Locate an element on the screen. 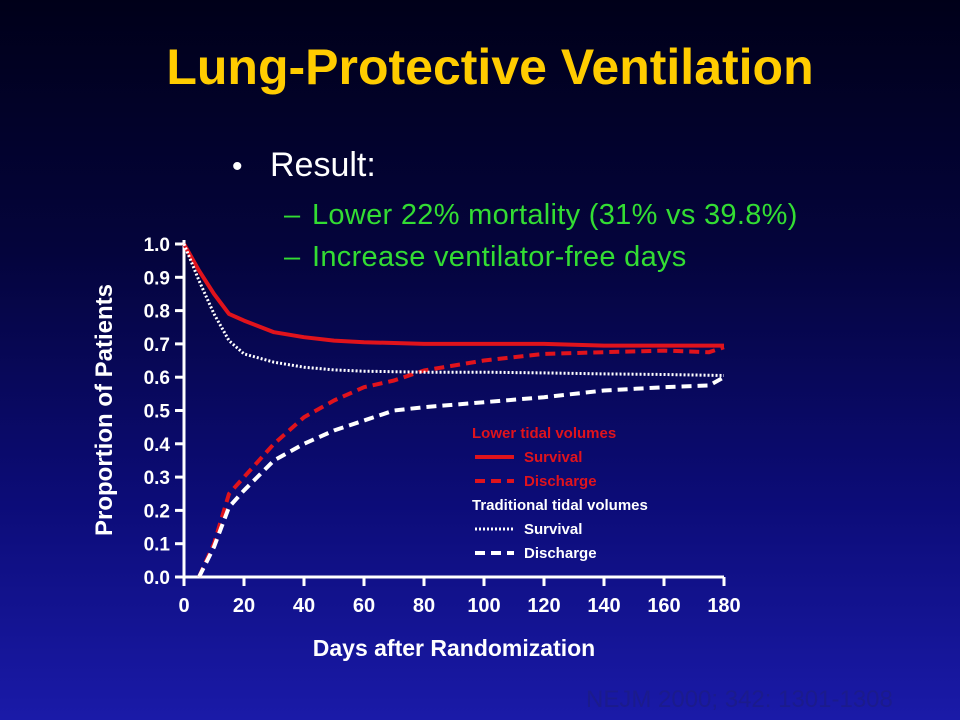  y-tick-label: 0.1 is located at coordinates (157, 545).